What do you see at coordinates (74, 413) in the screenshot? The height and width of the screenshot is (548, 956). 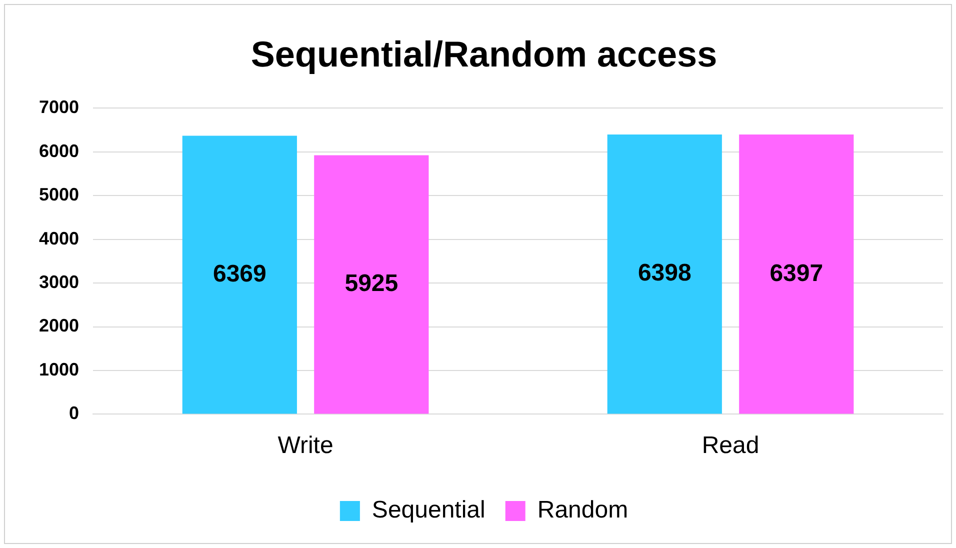 I see `y-tick-label: 0` at bounding box center [74, 413].